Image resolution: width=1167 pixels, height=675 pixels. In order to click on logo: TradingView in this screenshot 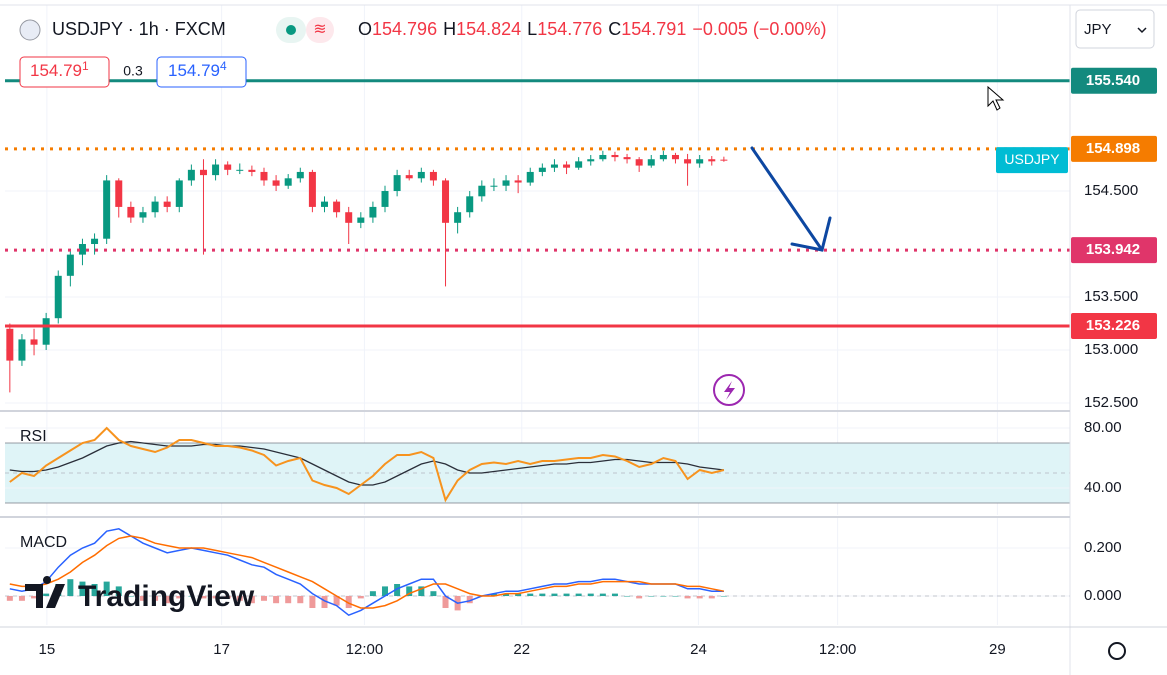, I will do `click(140, 594)`.